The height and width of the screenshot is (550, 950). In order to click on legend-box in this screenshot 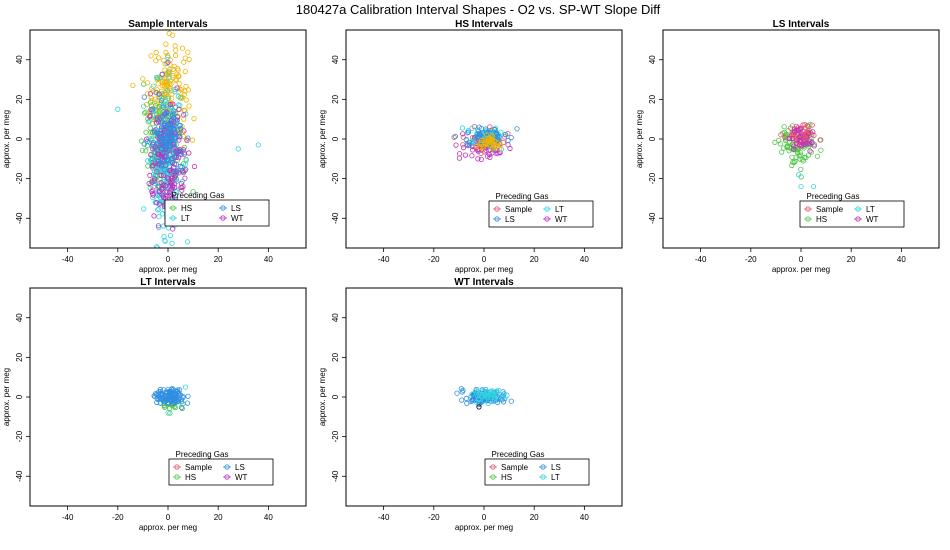, I will do `click(852, 214)`.